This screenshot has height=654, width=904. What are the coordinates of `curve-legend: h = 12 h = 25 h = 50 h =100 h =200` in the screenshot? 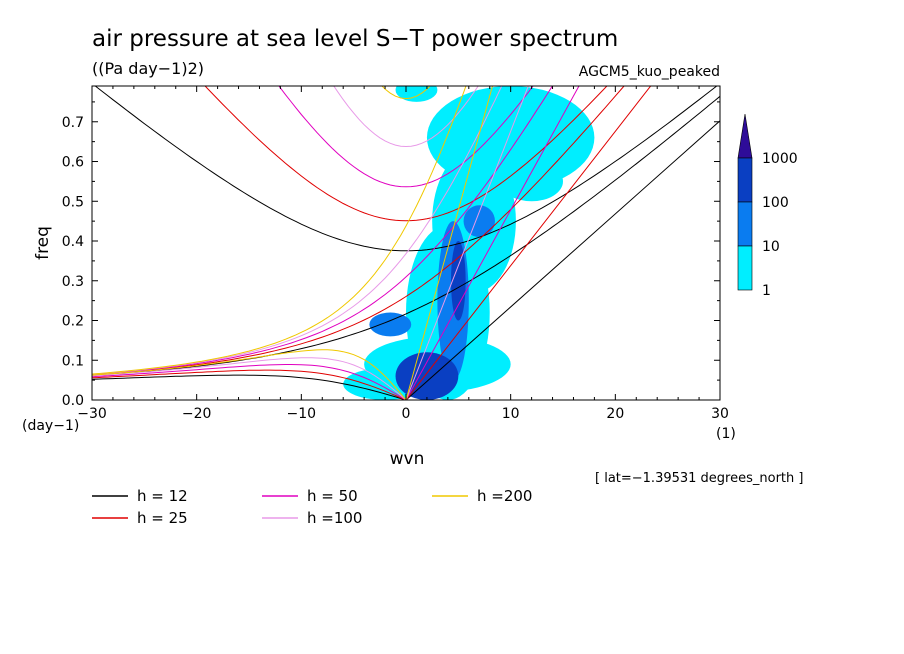 It's located at (312, 507).